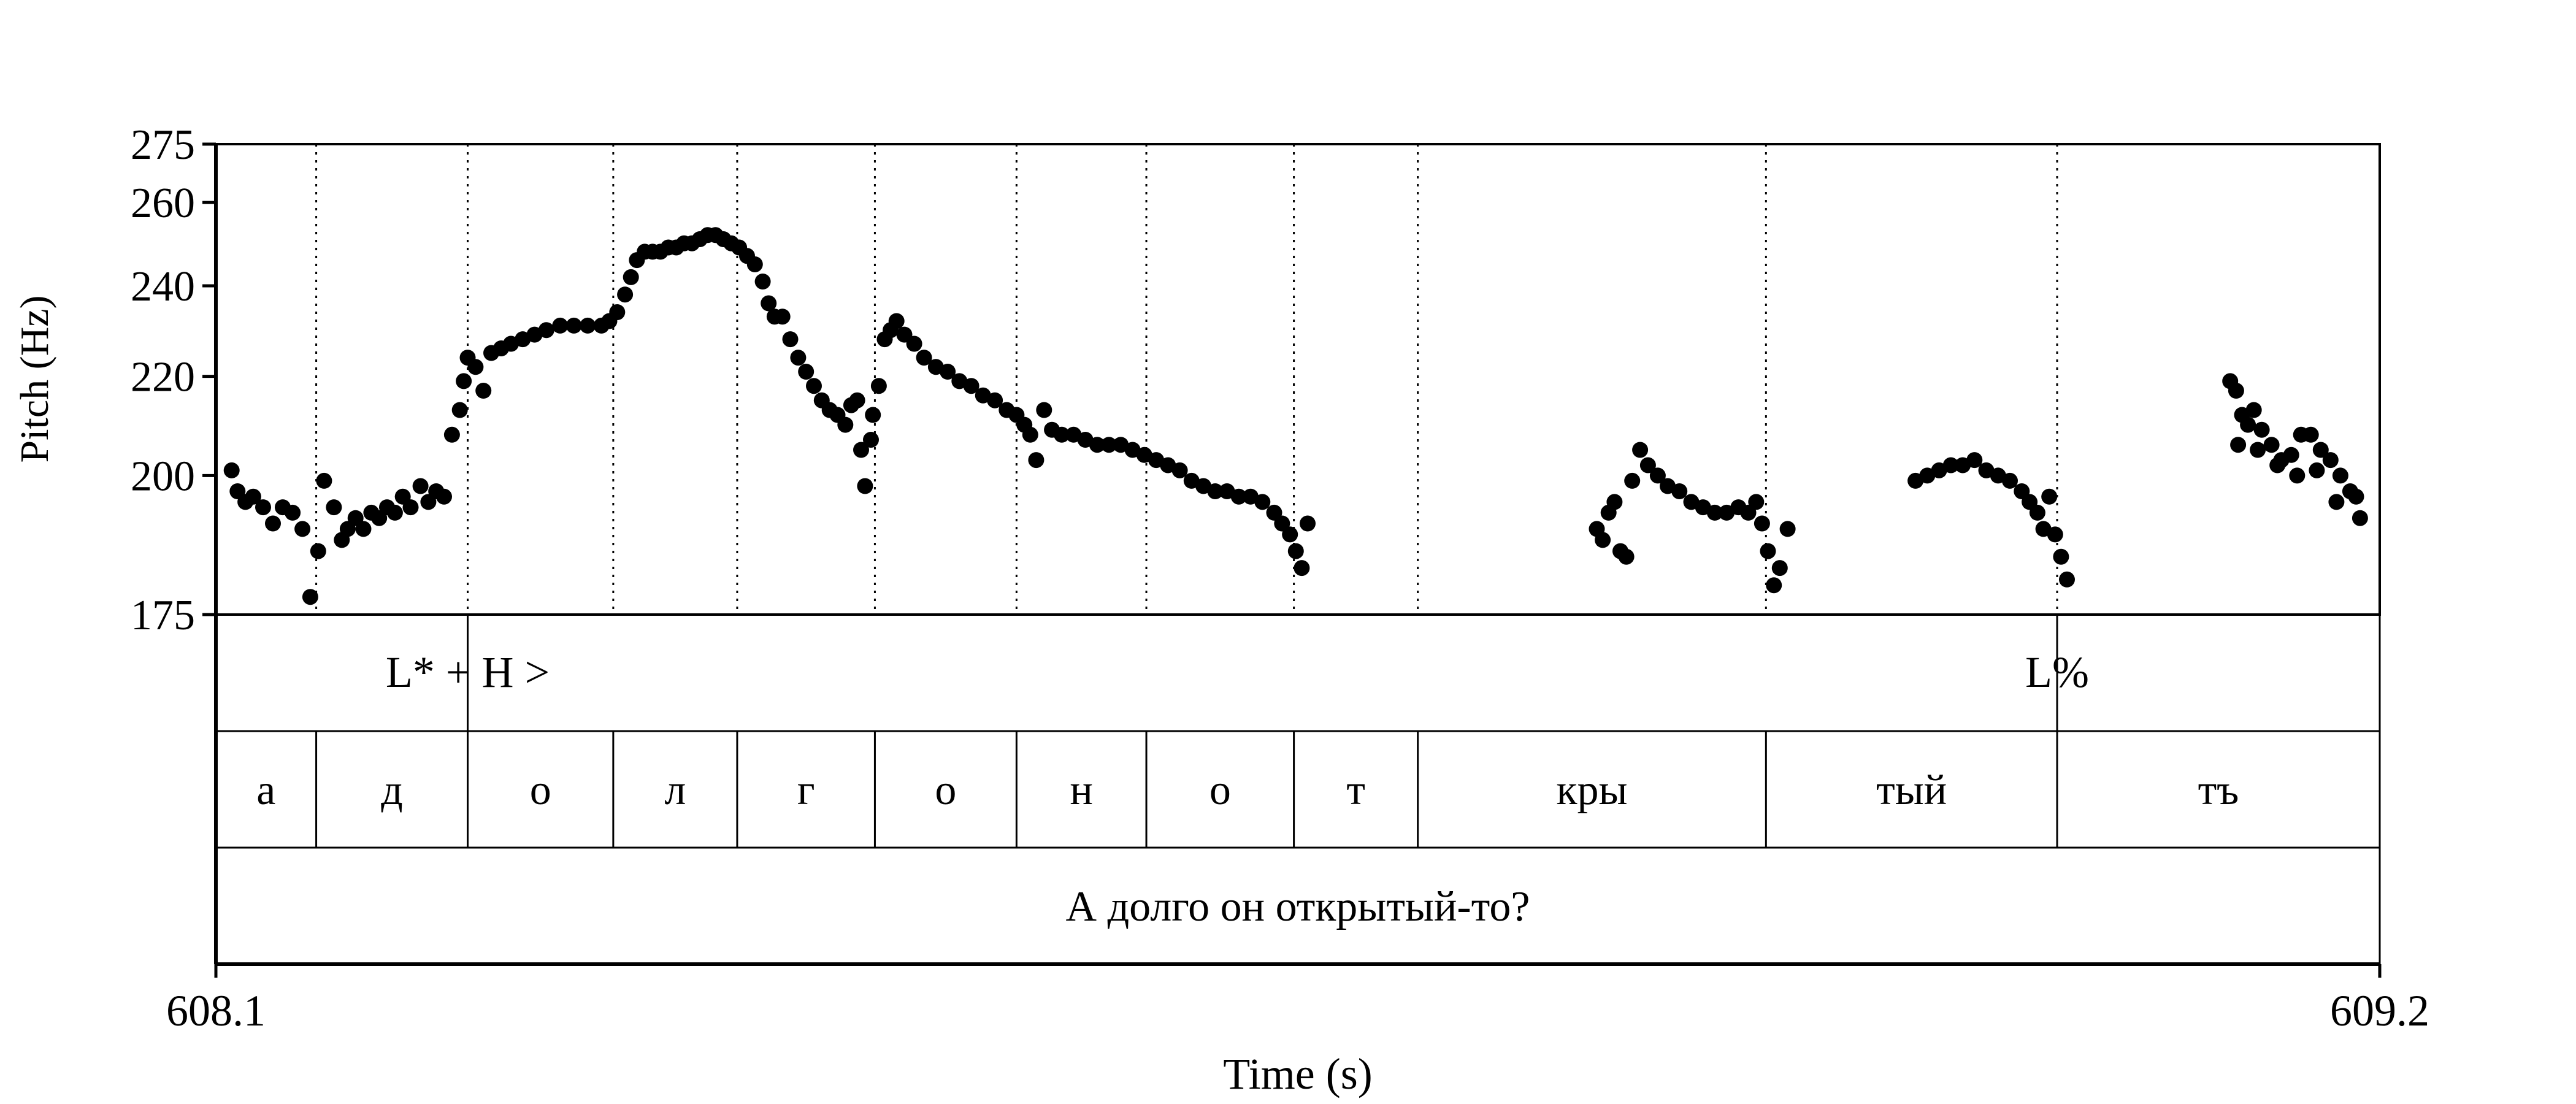 This screenshot has height=1104, width=2576. Describe the element at coordinates (675, 790) in the screenshot. I see `segment-label-3: л` at that location.